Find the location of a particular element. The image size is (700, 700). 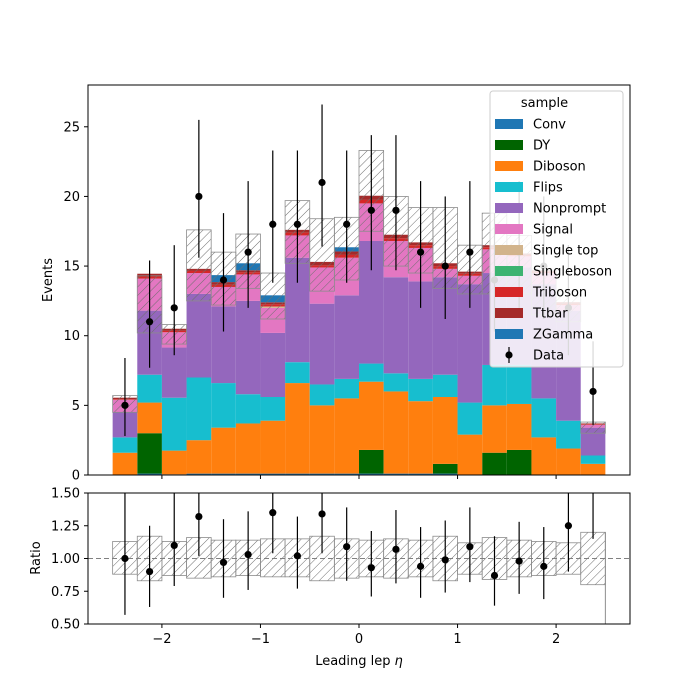

ratio-y-tick-label: 1.50 is located at coordinates (65, 494).